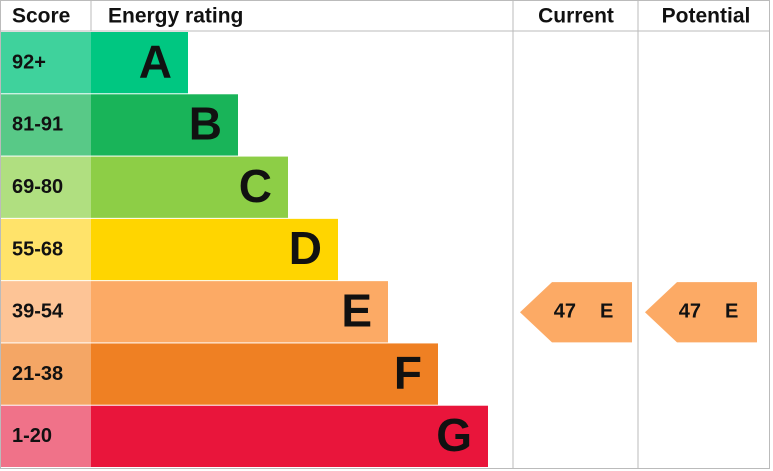  Describe the element at coordinates (565, 312) in the screenshot. I see `current-value: 47` at that location.